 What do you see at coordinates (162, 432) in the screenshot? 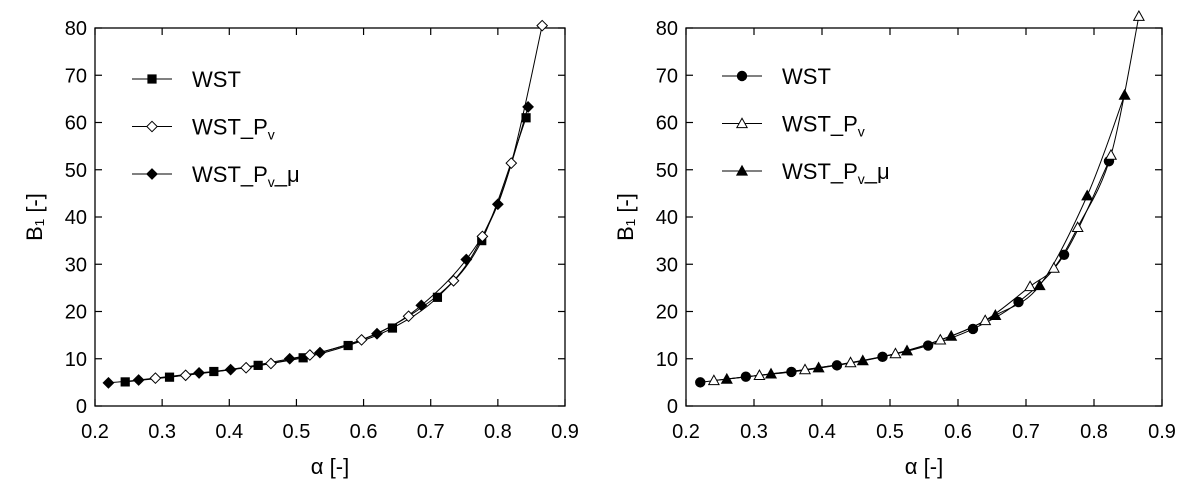
I see `x-tick-label: 0.3` at bounding box center [162, 432].